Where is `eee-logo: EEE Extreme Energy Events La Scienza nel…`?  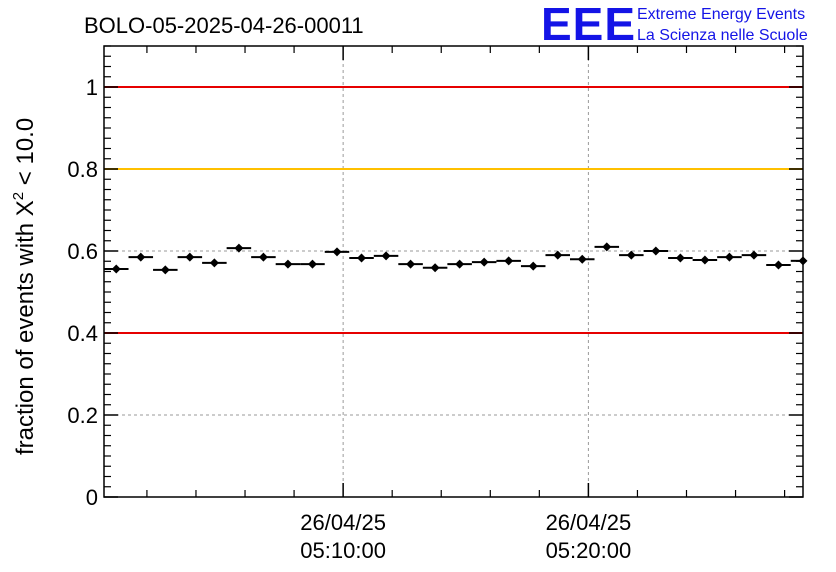 eee-logo: EEE Extreme Energy Events La Scienza nel… is located at coordinates (674, 25).